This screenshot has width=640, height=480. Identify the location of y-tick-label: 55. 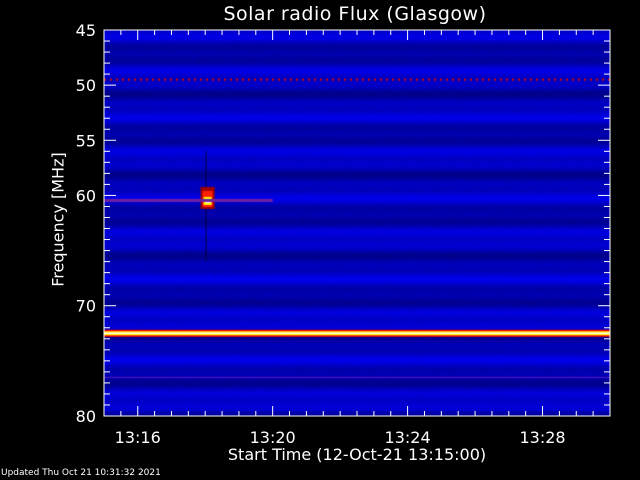
(86, 140).